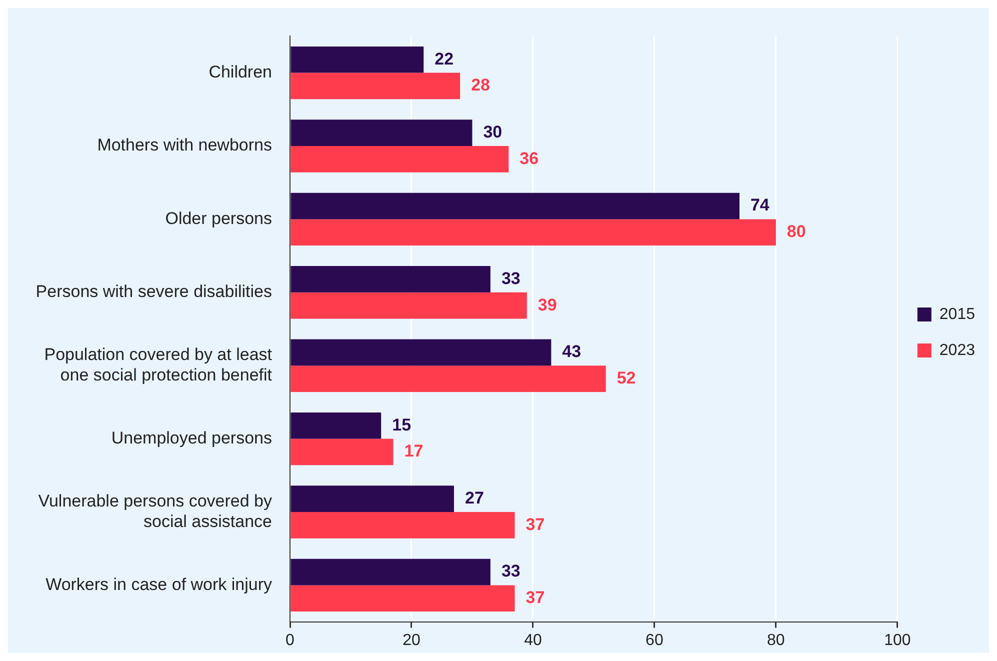 This screenshot has width=997, height=661. What do you see at coordinates (533, 640) in the screenshot?
I see `x-tick-label: 40` at bounding box center [533, 640].